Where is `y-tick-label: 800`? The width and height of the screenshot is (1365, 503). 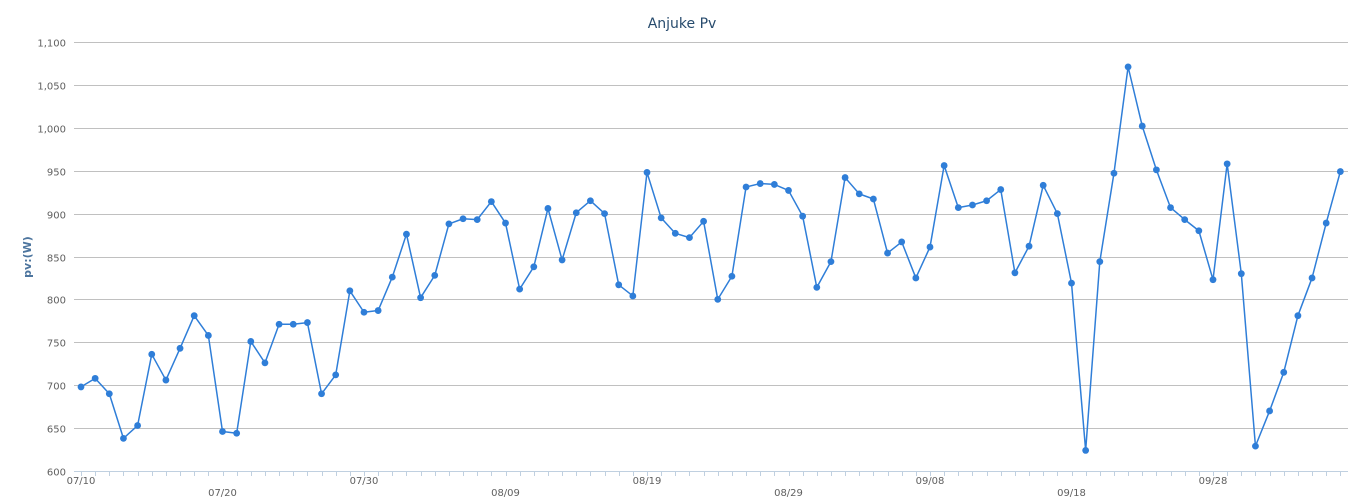
y-tick-label: 800 is located at coordinates (56, 301).